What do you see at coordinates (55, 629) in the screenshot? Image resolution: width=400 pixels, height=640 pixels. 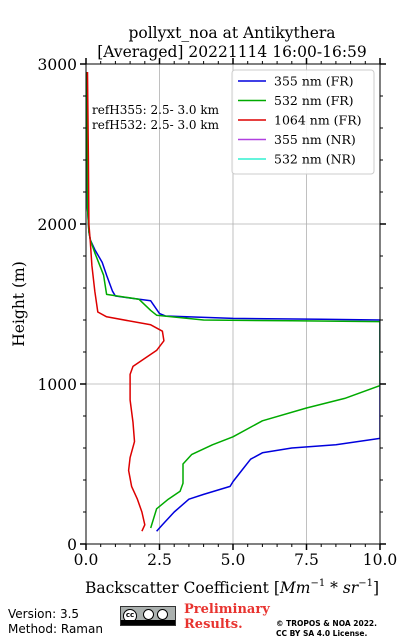 I see `method-text: Method: Raman` at bounding box center [55, 629].